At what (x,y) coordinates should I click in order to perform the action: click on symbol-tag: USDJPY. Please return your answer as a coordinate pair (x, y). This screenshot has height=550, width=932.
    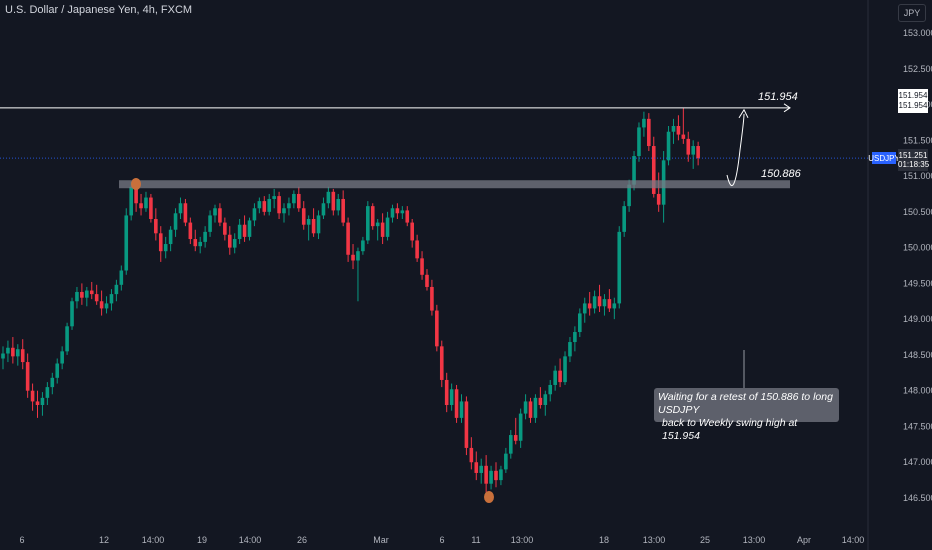
    Looking at the image, I should click on (884, 158).